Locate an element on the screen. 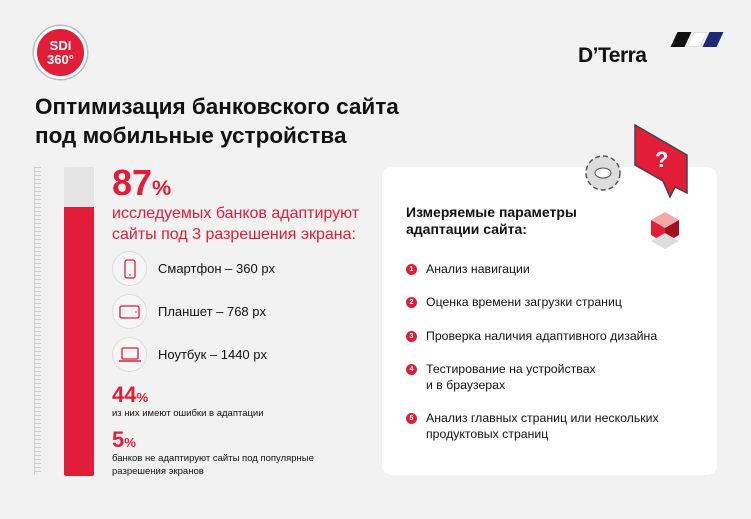 The height and width of the screenshot is (519, 751). main-stat-number: 87 is located at coordinates (132, 182).